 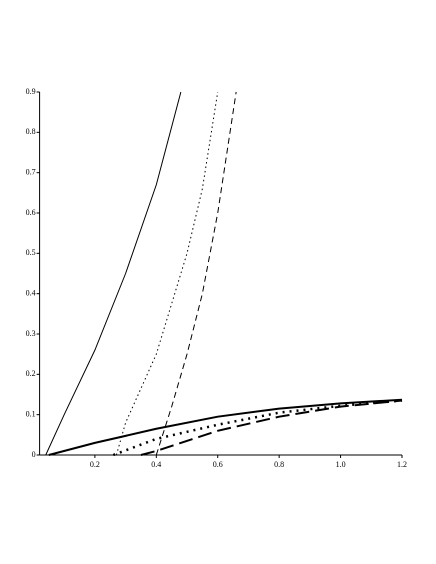 What do you see at coordinates (31, 333) in the screenshot?
I see `y-tick-label: 0.3` at bounding box center [31, 333].